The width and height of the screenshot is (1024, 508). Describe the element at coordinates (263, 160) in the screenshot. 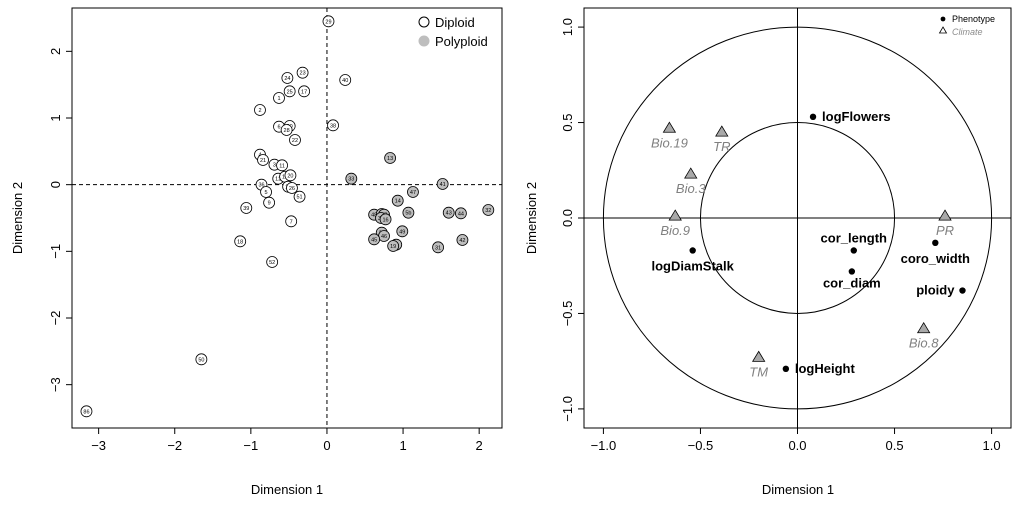

I see `diploid-point: 21` at that location.